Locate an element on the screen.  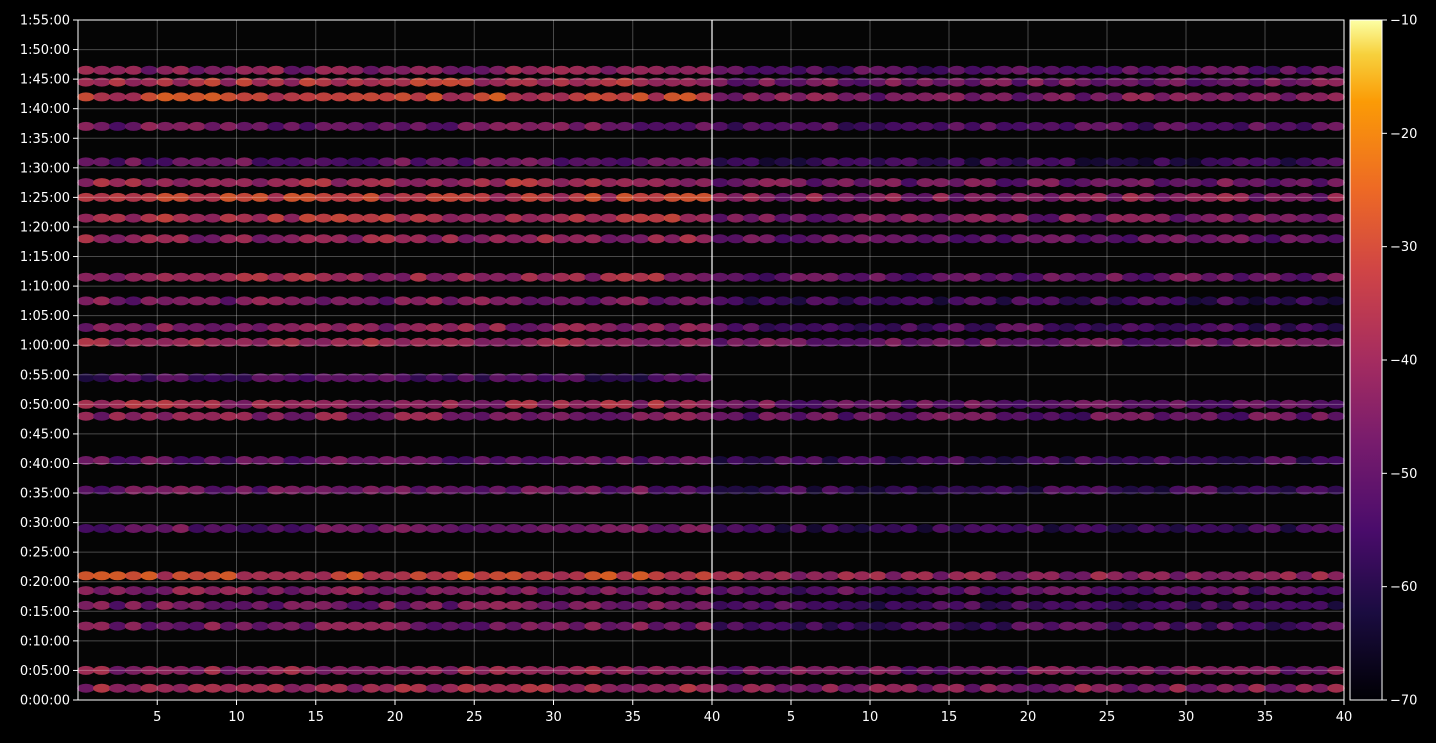
heat-cell-p2-b14-x8 is located at coordinates (830, 277).